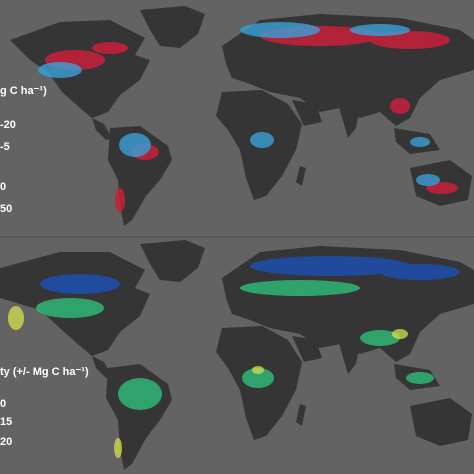 The image size is (474, 474). I want to click on legend-carbon-change: g C ha⁻¹) -20 -5 0 50, so click(23, 150).